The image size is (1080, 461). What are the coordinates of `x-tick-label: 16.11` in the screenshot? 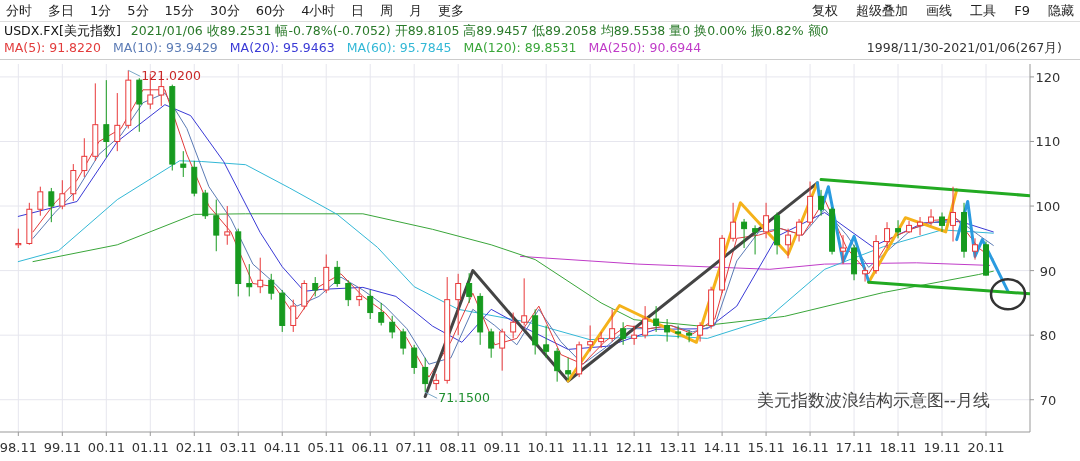 It's located at (810, 447).